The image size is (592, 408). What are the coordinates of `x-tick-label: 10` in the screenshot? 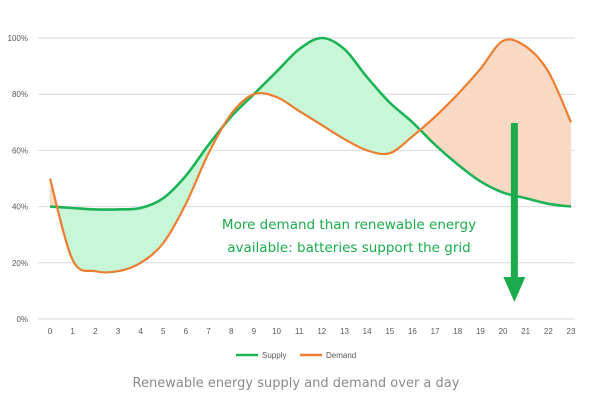 It's located at (276, 331).